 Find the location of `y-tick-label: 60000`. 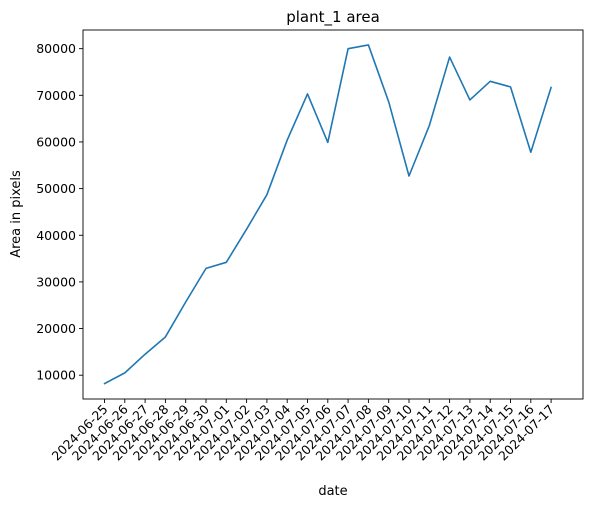

y-tick-label: 60000 is located at coordinates (56, 141).